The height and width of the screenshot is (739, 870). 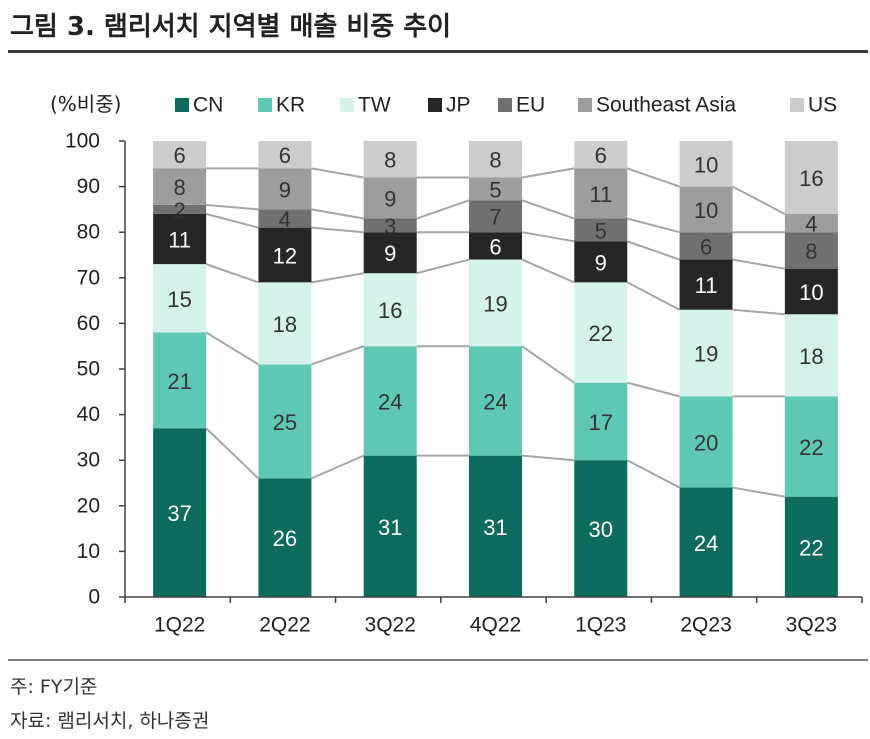 I want to click on figure-title: 그림 3. 램리서치 지역별 매출 비중 추이, so click(x=231, y=27).